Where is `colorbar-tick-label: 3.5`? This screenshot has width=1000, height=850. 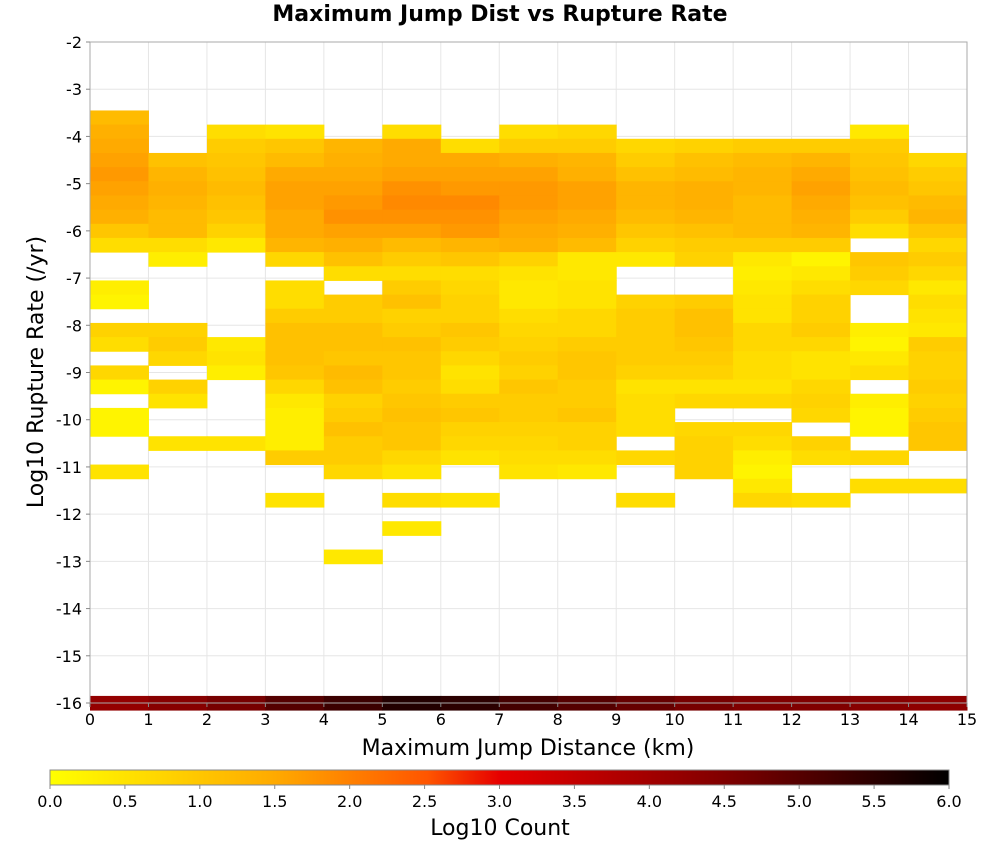 colorbar-tick-label: 3.5 is located at coordinates (574, 801).